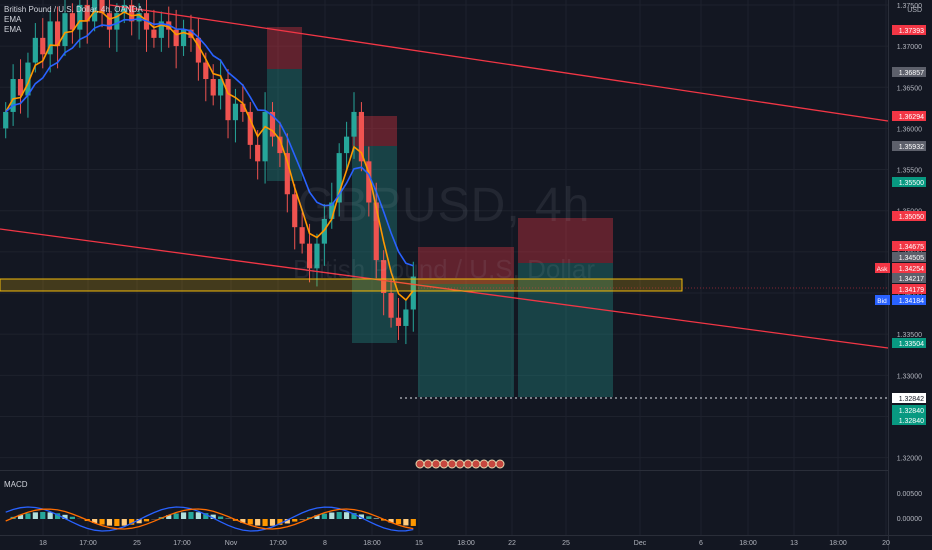 The image size is (932, 550). What do you see at coordinates (16, 484) in the screenshot?
I see `macd-legend: MACD` at bounding box center [16, 484].